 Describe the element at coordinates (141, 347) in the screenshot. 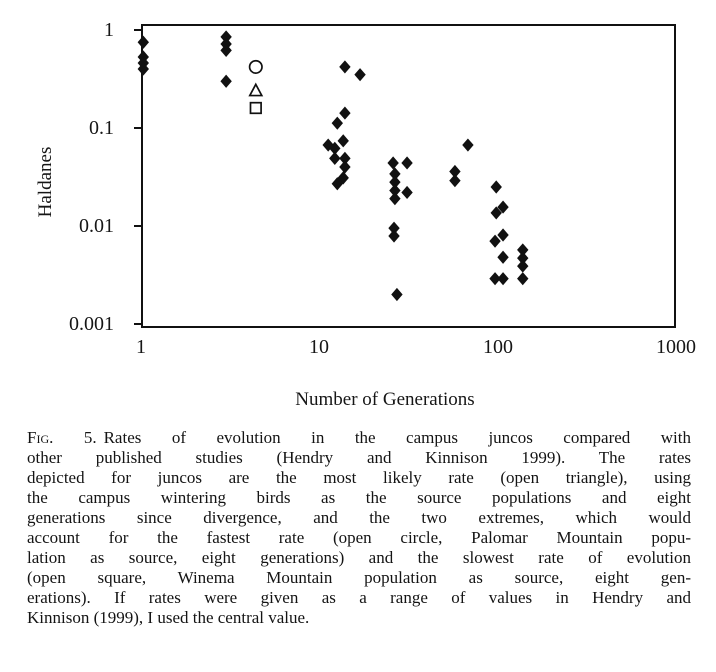

I see `x-tick-label-1: 1` at that location.